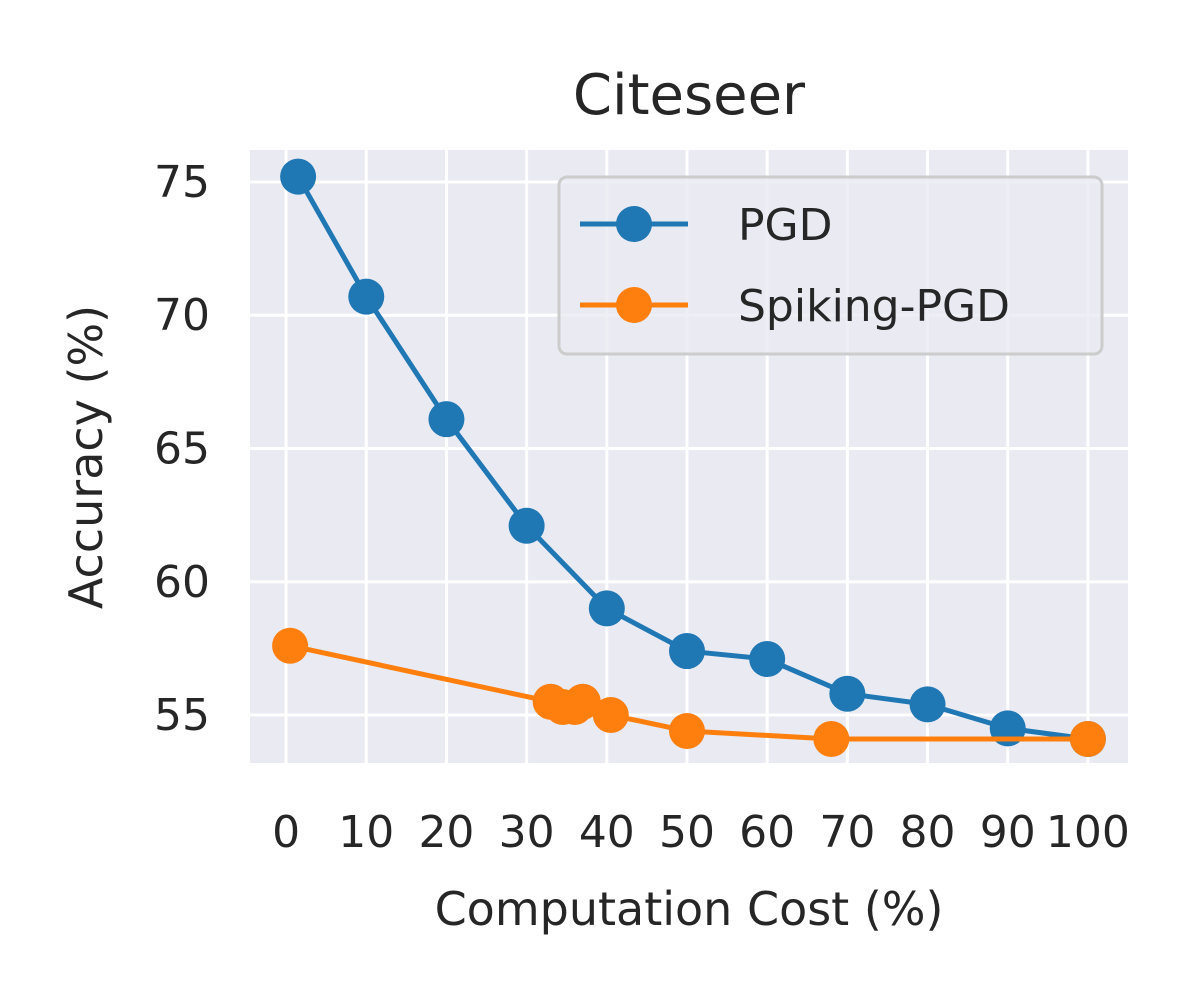 The height and width of the screenshot is (1000, 1200). Describe the element at coordinates (182, 582) in the screenshot. I see `y-tick-label: 60` at that location.